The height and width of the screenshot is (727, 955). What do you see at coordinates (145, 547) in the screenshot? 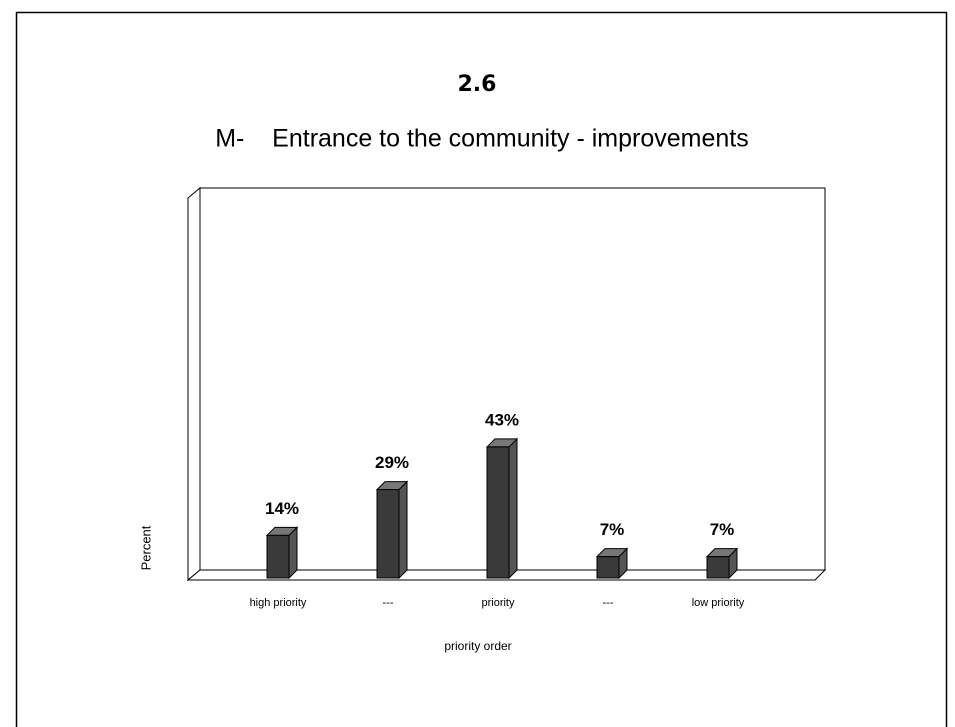
I see `y-axis-label: Percent` at bounding box center [145, 547].